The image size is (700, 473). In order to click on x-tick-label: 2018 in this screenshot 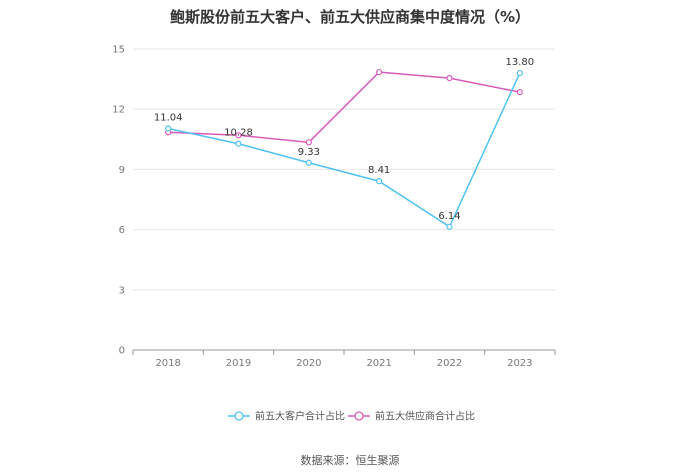, I will do `click(167, 363)`.